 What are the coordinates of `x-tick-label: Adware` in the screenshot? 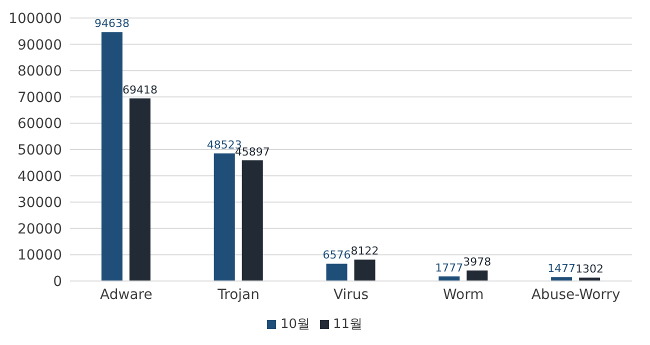 It's located at (126, 294).